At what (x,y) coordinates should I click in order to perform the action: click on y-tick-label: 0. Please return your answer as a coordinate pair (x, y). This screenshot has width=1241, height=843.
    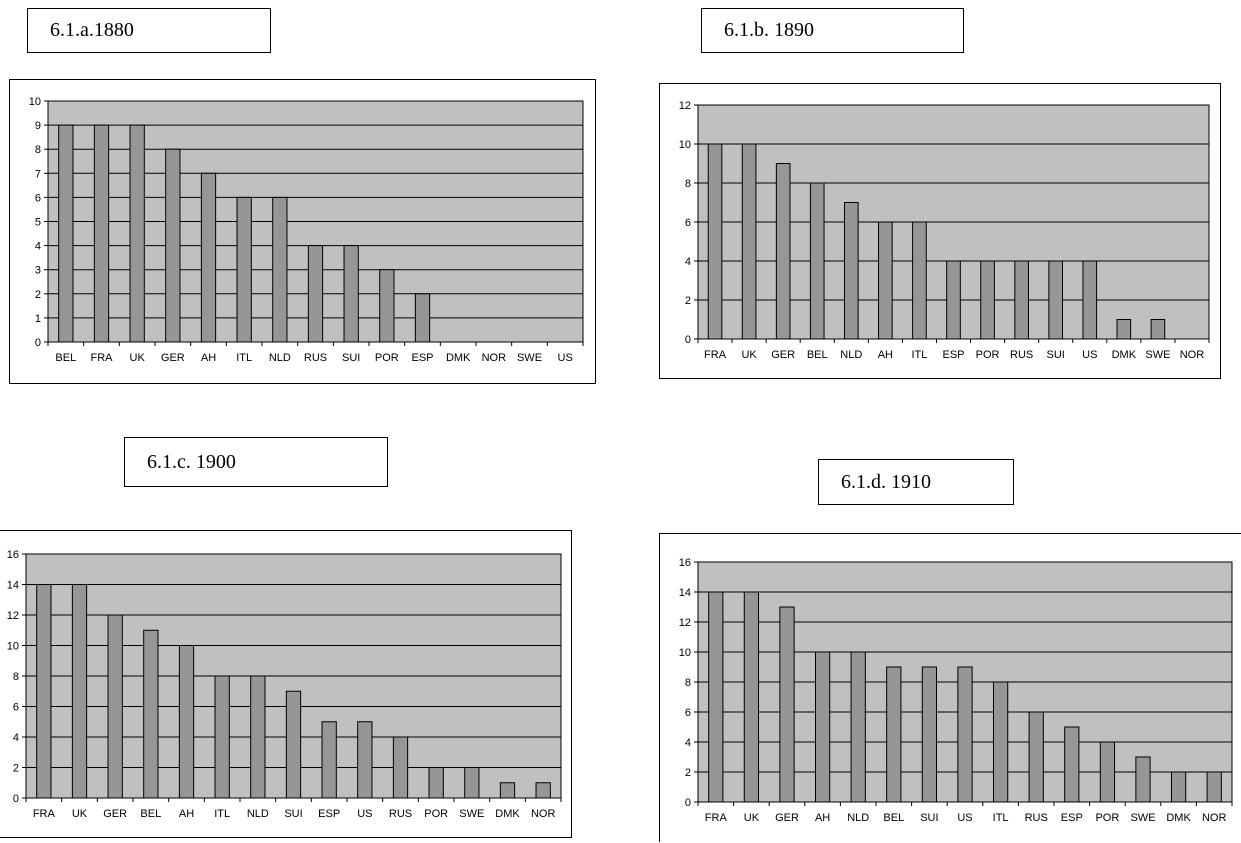
    Looking at the image, I should click on (688, 803).